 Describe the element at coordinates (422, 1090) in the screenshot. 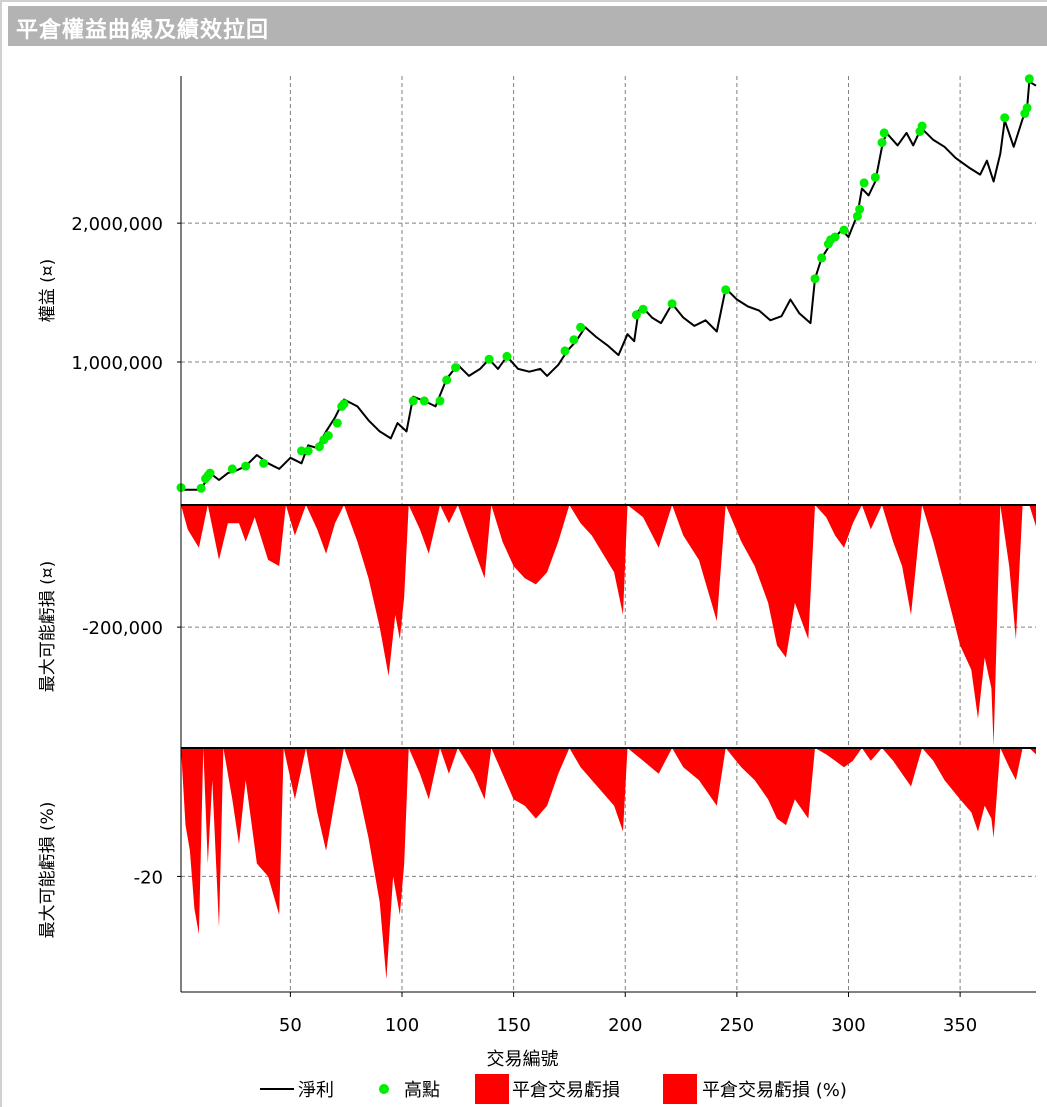

I see `legend-label-high-point: 高點` at that location.